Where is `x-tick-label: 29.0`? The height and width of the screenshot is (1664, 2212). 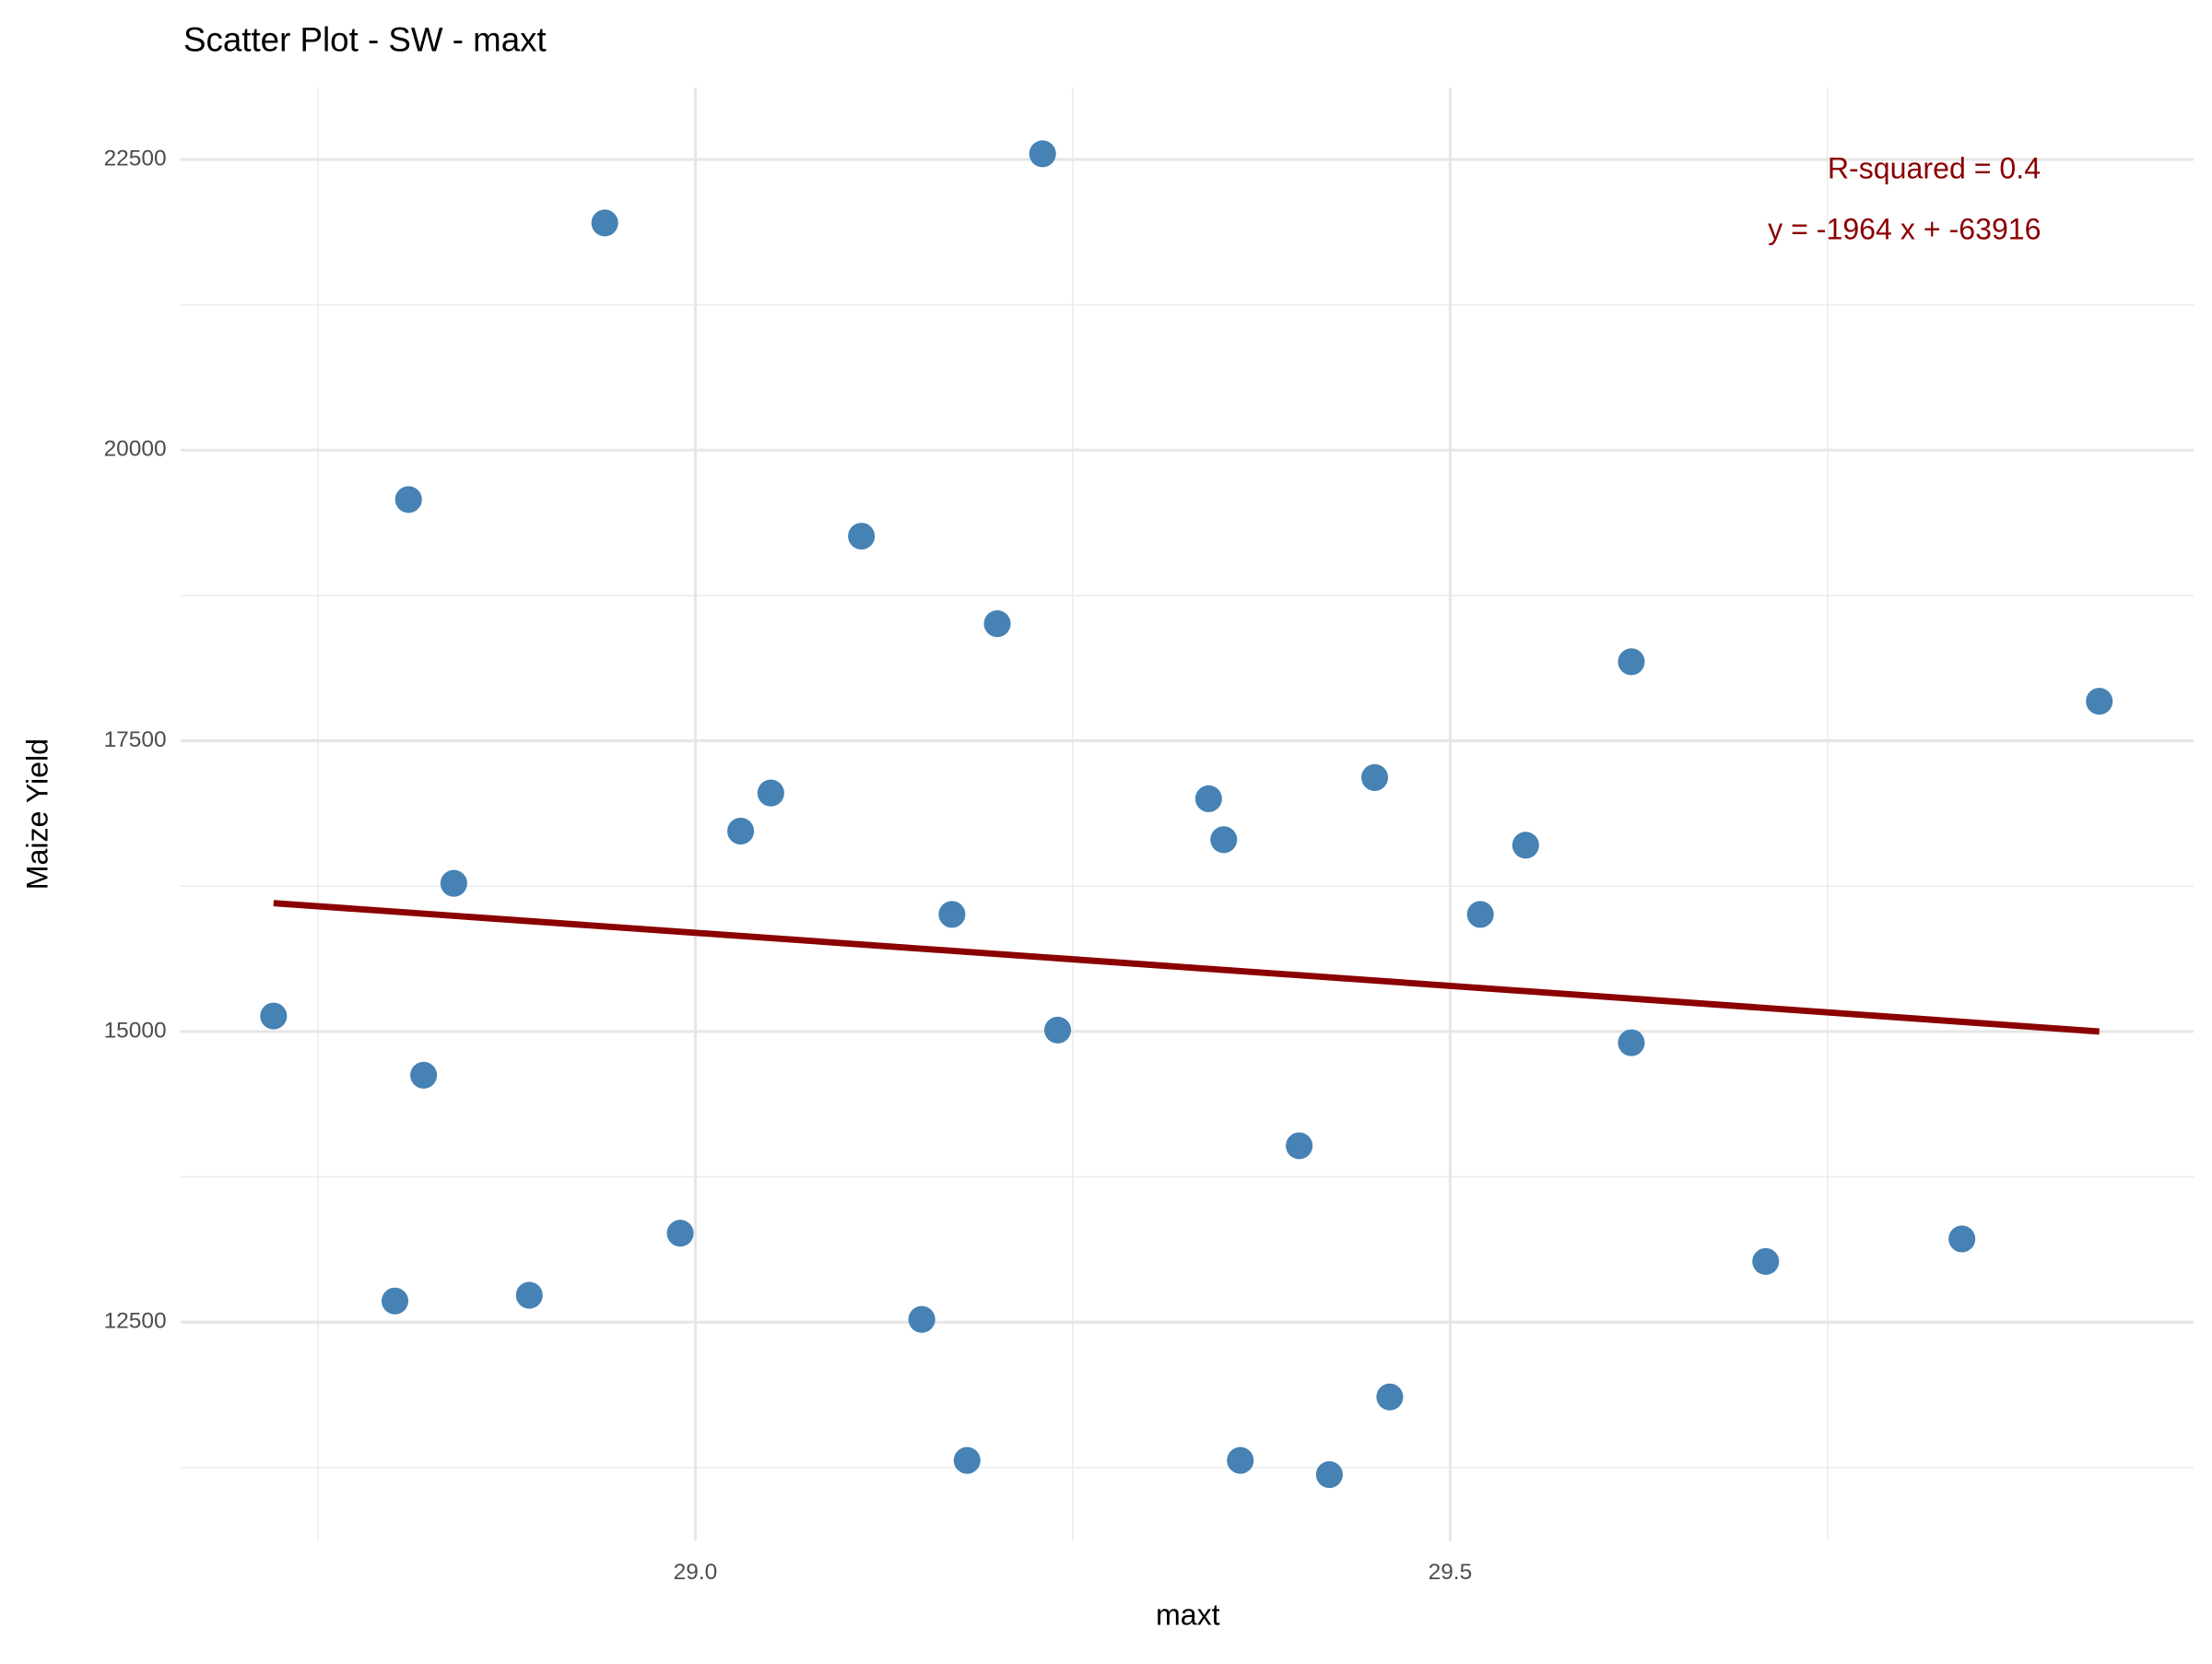
x-tick-label: 29.0 is located at coordinates (696, 1572).